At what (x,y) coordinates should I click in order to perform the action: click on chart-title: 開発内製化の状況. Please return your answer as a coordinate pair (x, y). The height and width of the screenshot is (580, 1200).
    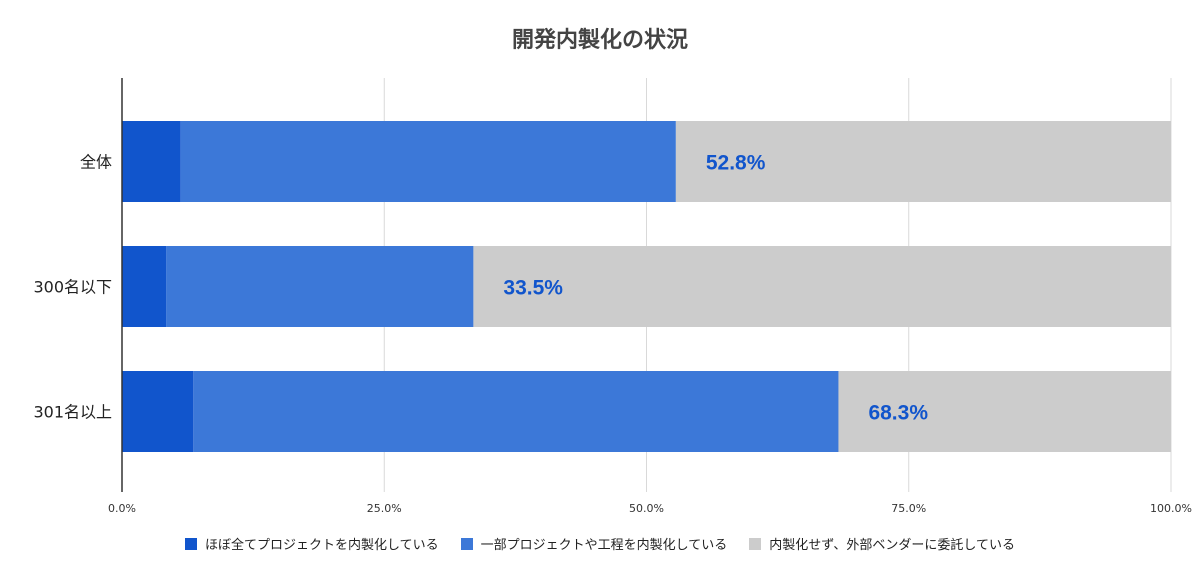
    Looking at the image, I should click on (599, 40).